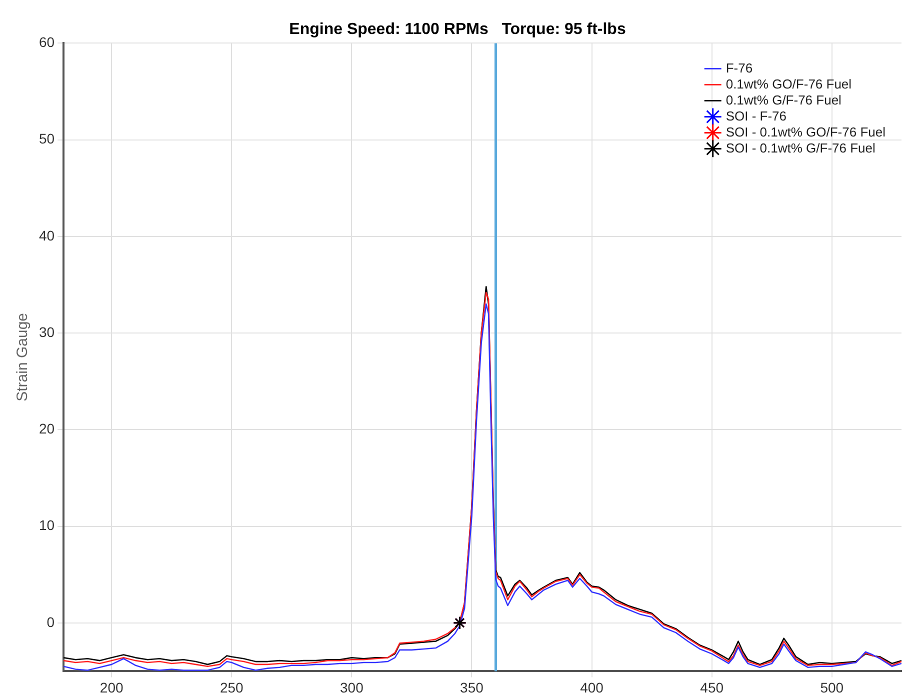 The image size is (909, 700). I want to click on y-tick-label: 10, so click(46, 525).